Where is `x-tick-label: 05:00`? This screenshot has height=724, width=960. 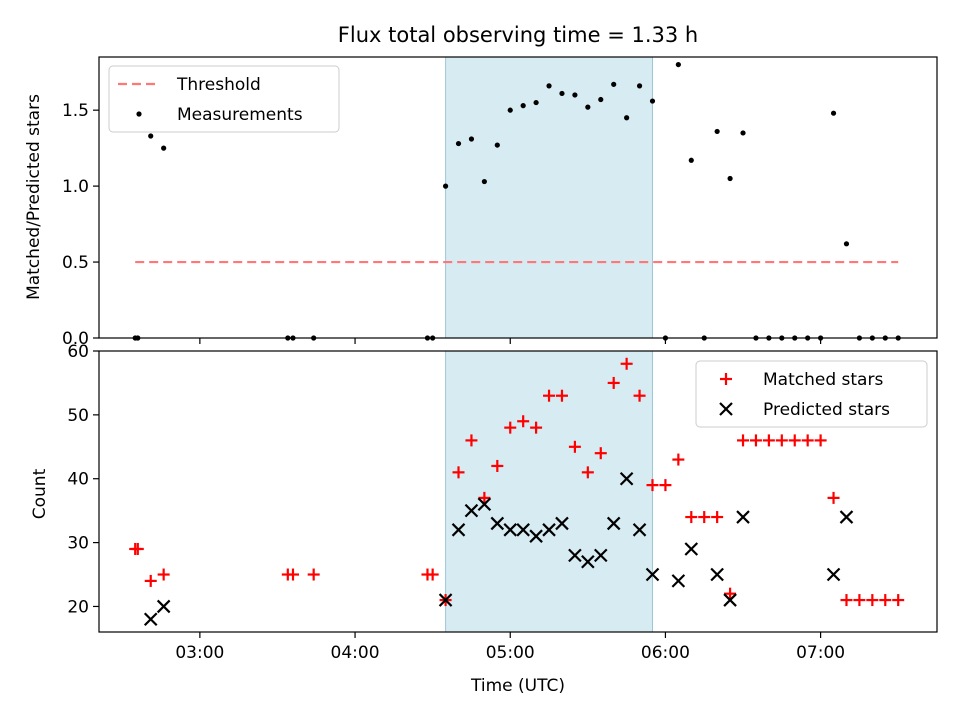 x-tick-label: 05:00 is located at coordinates (510, 653).